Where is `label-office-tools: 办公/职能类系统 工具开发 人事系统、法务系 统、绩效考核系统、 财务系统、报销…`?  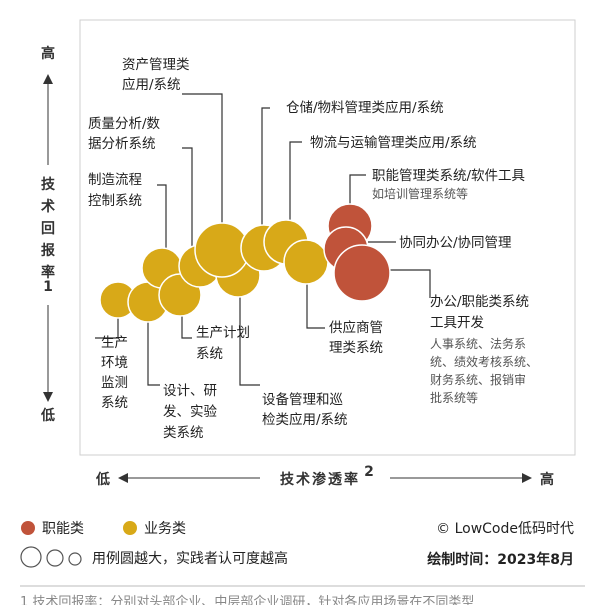 label-office-tools: 办公/职能类系统 工具开发 人事系统、法务系 统、绩效考核系统、 财务系统、报销… is located at coordinates (484, 349).